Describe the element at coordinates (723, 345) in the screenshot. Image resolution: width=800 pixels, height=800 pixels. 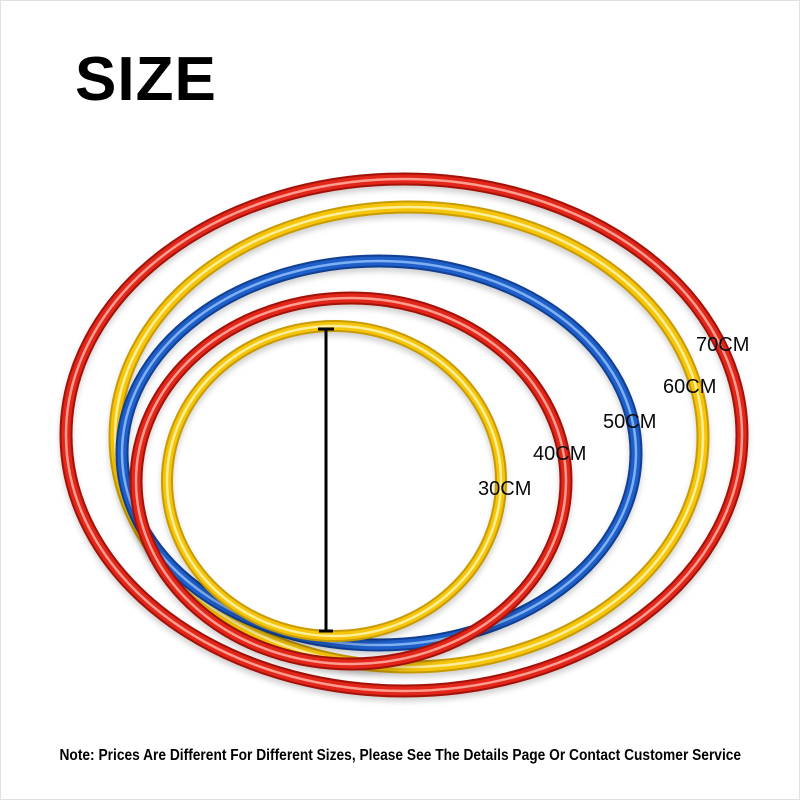
I see `size-label-70cm: 70CM` at that location.